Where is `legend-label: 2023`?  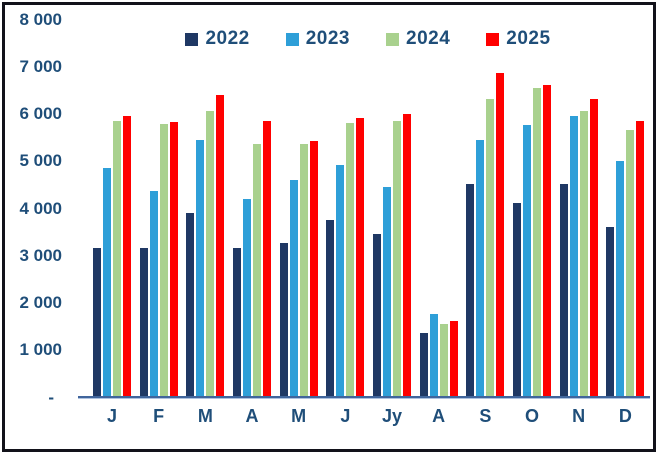
legend-label: 2023 is located at coordinates (327, 38).